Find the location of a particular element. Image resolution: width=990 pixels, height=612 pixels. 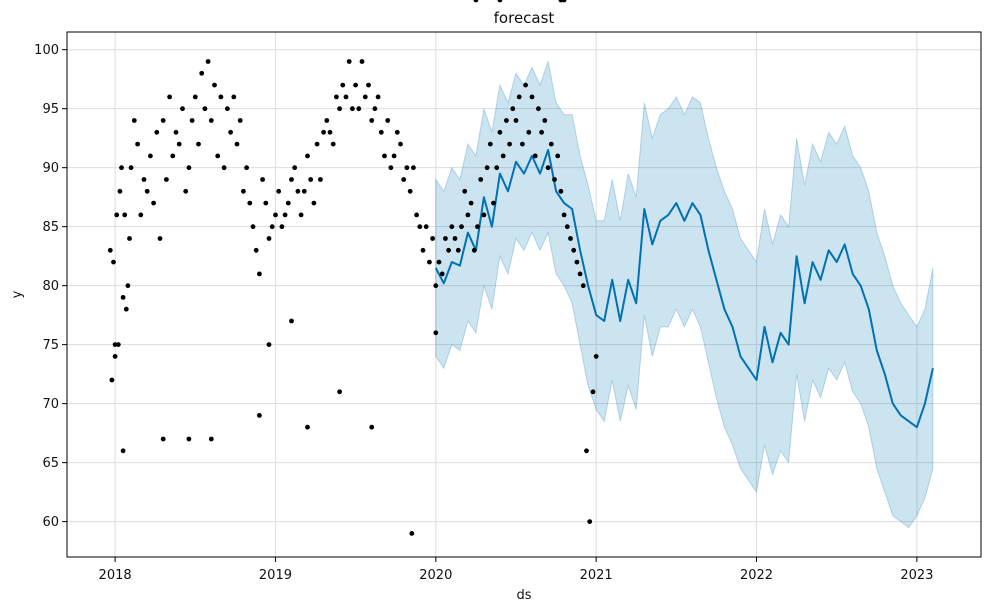

x-axis-ticks: 2018 2019 2020 2021 2022 2023 is located at coordinates (516, 570).